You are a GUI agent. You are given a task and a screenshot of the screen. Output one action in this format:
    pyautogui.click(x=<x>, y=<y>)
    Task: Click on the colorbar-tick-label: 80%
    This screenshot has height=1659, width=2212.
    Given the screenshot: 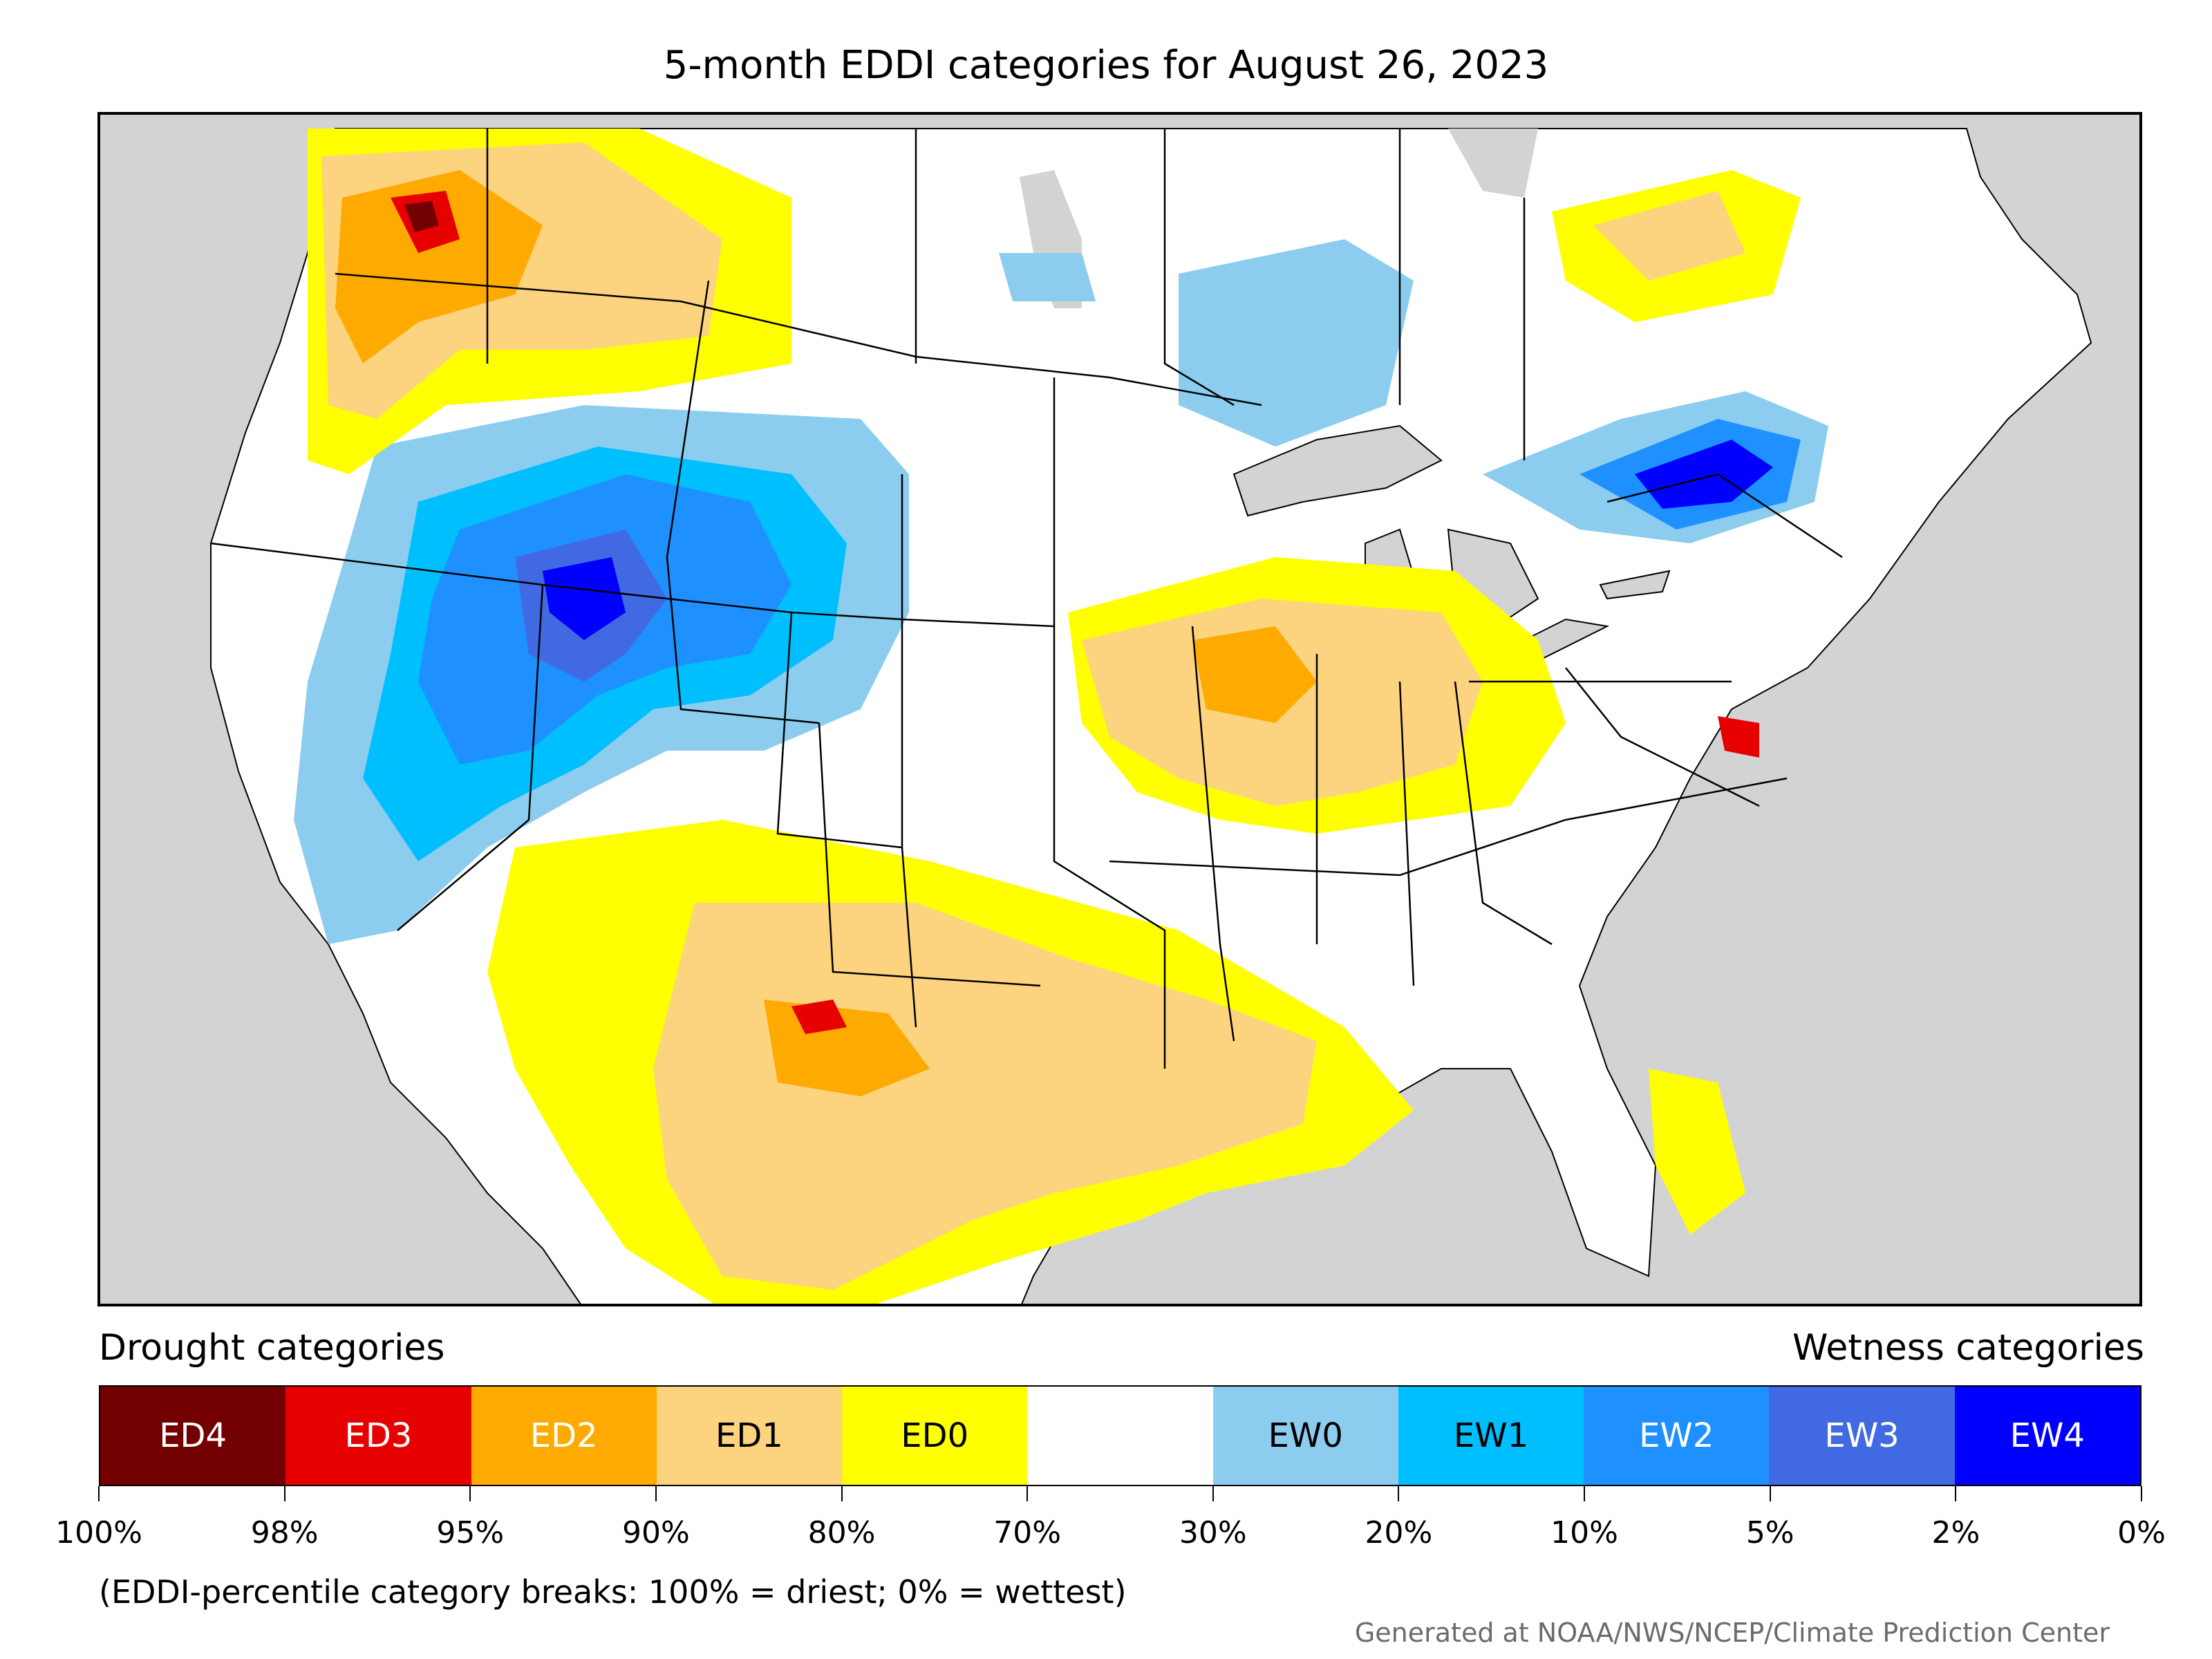 What is the action you would take?
    pyautogui.click(x=842, y=1532)
    